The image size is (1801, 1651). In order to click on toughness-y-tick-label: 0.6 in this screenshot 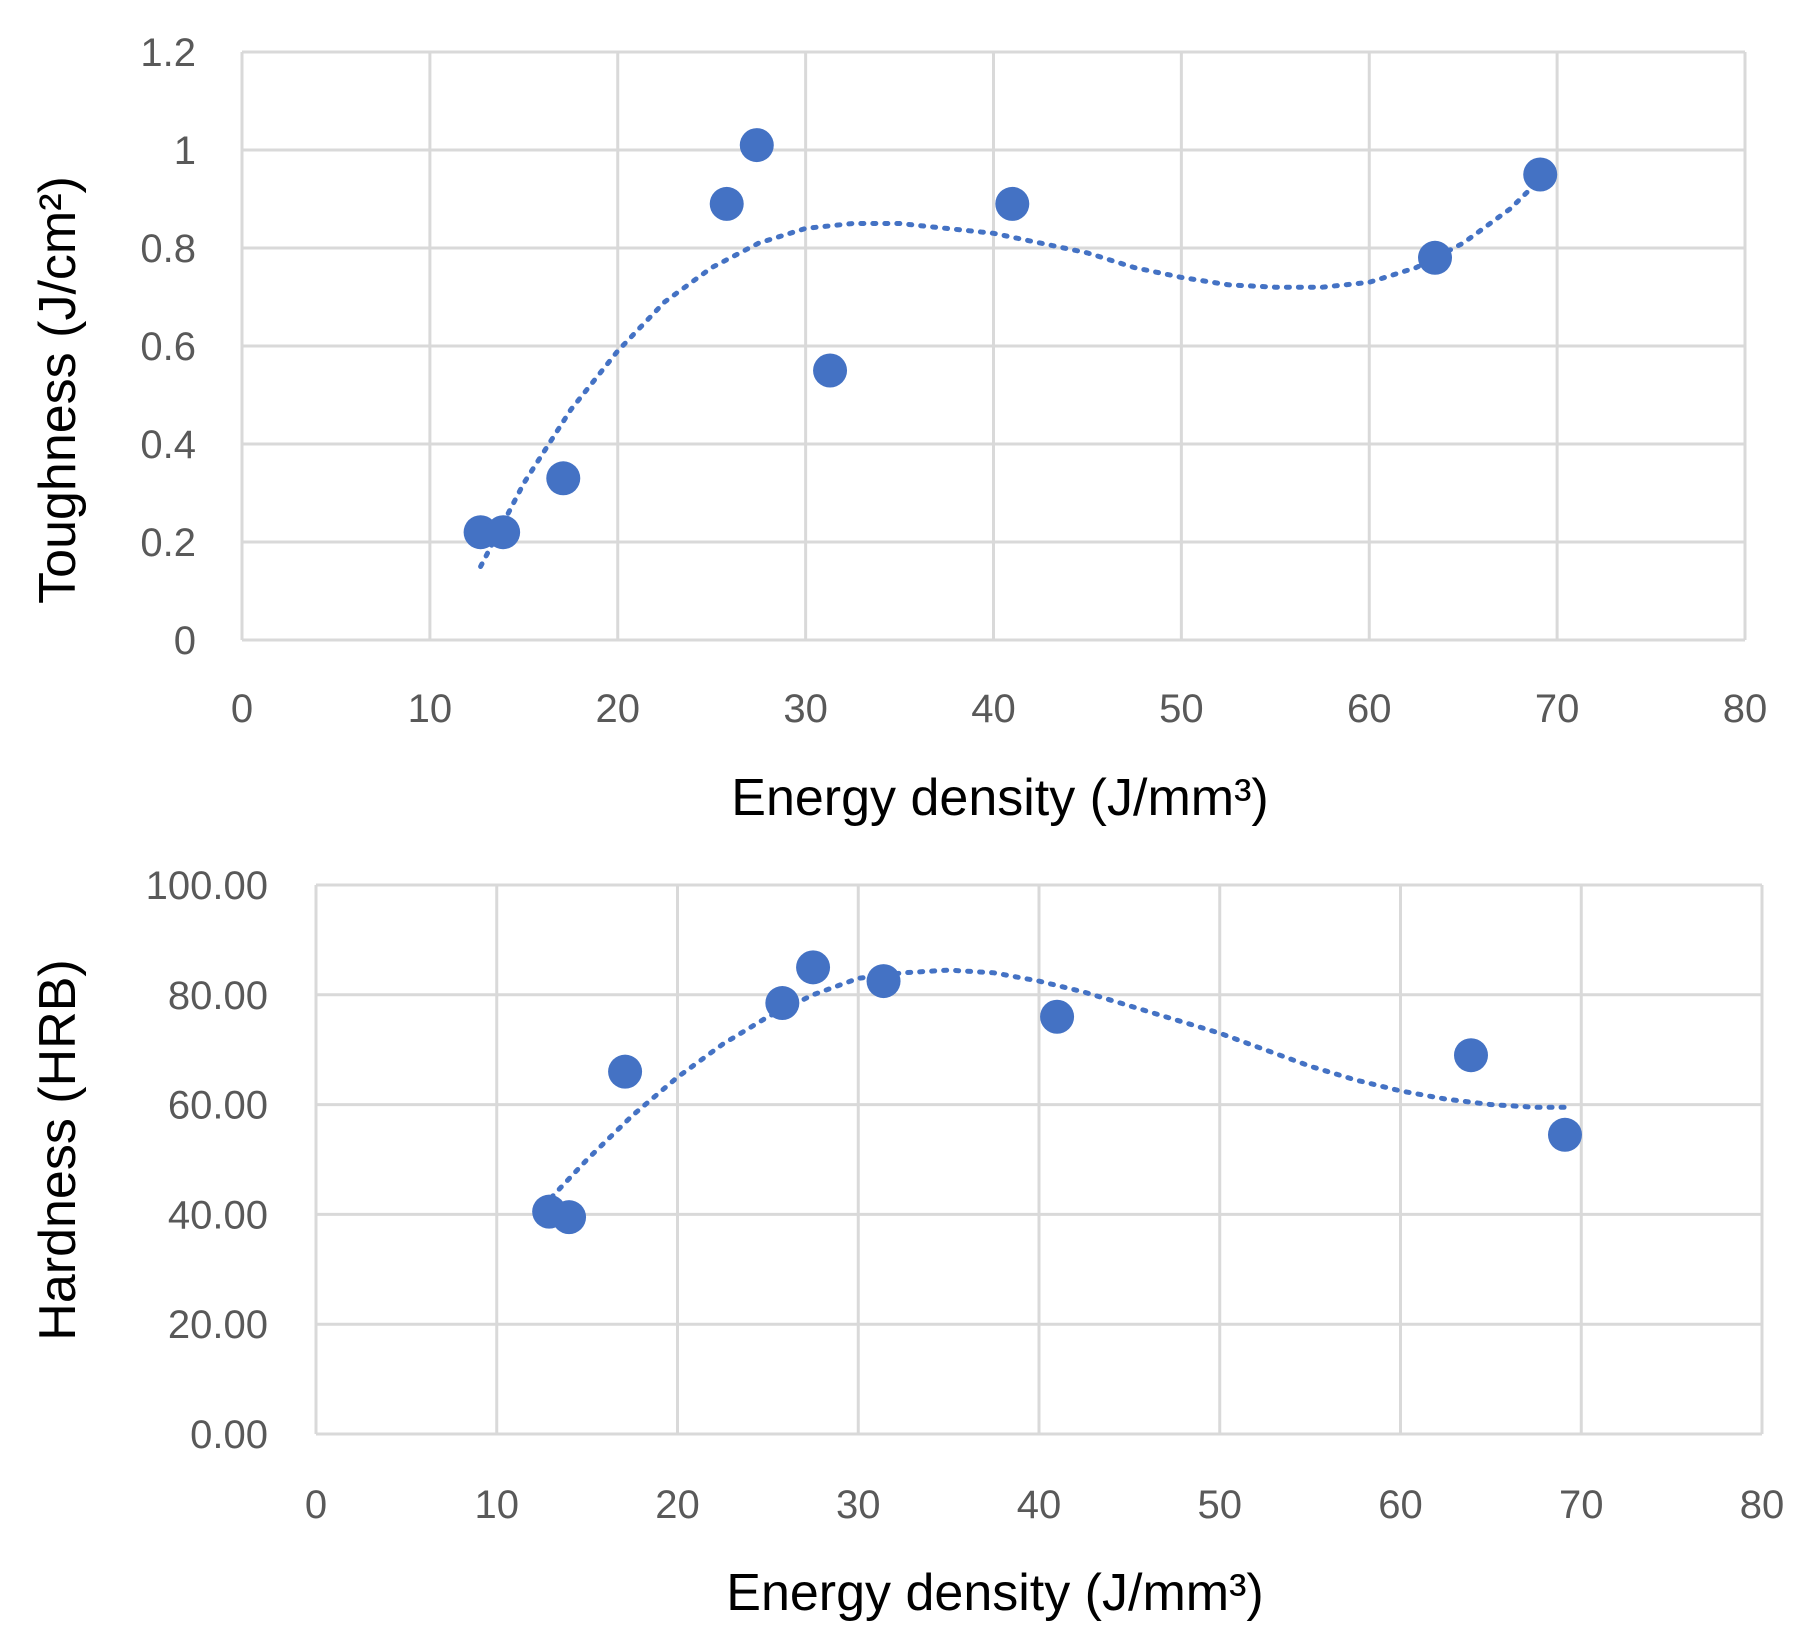, I will do `click(168, 347)`.